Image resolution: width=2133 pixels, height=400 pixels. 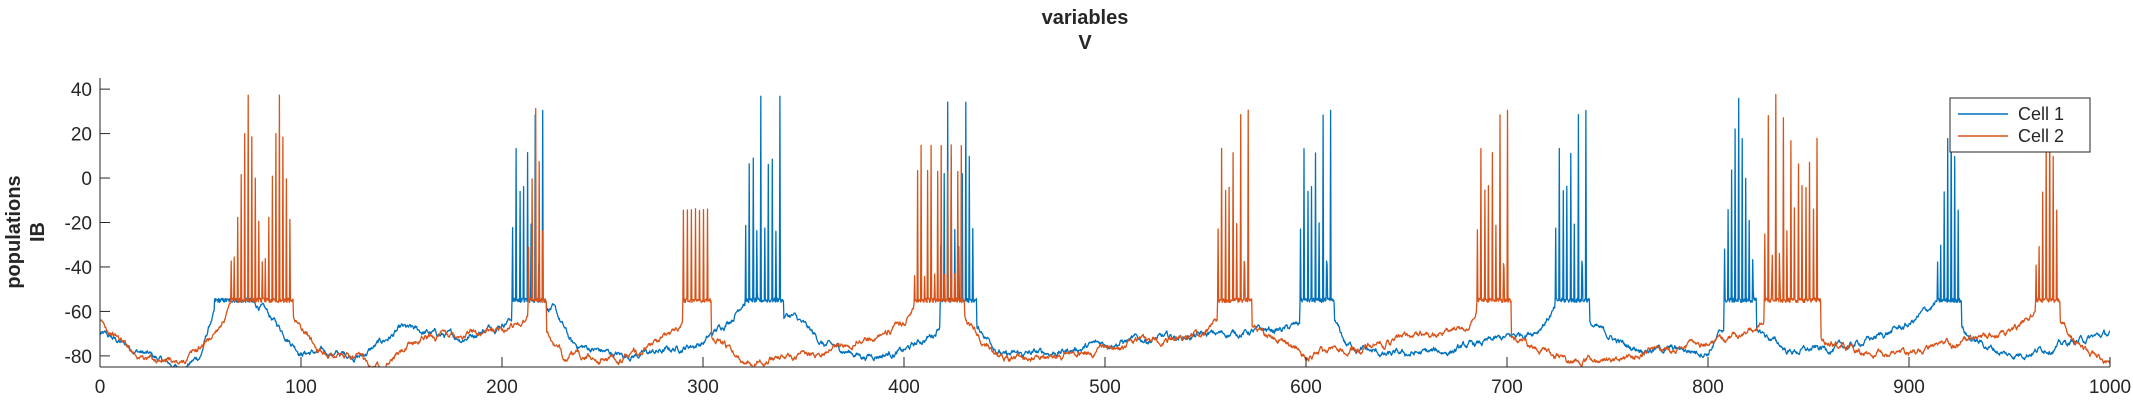 I want to click on x-tick-label: 900, so click(x=1909, y=387).